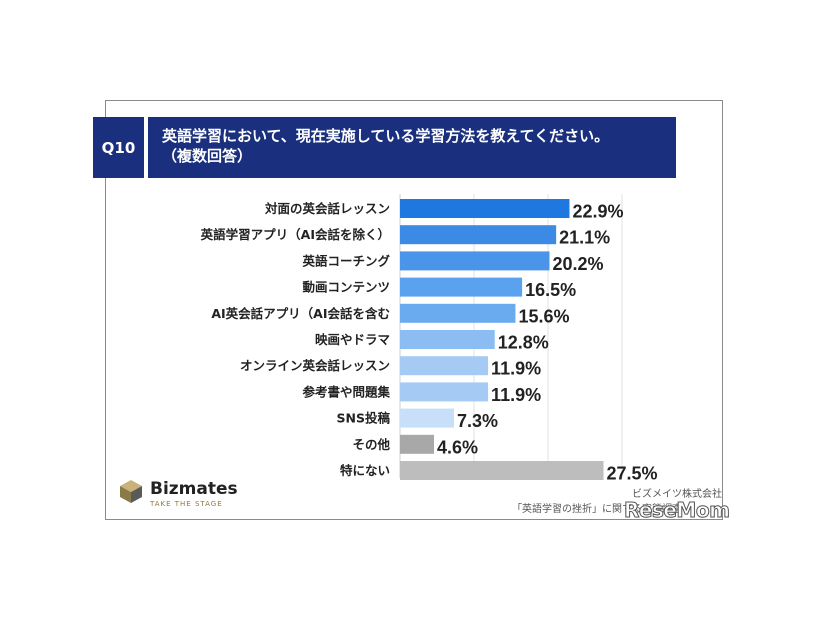 The width and height of the screenshot is (826, 620). I want to click on category-label-7: オンライン英会話レッスン, so click(315, 365).